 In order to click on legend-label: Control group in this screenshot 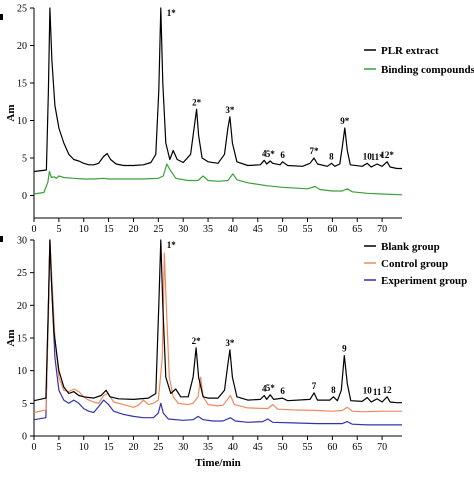, I will do `click(414, 264)`.